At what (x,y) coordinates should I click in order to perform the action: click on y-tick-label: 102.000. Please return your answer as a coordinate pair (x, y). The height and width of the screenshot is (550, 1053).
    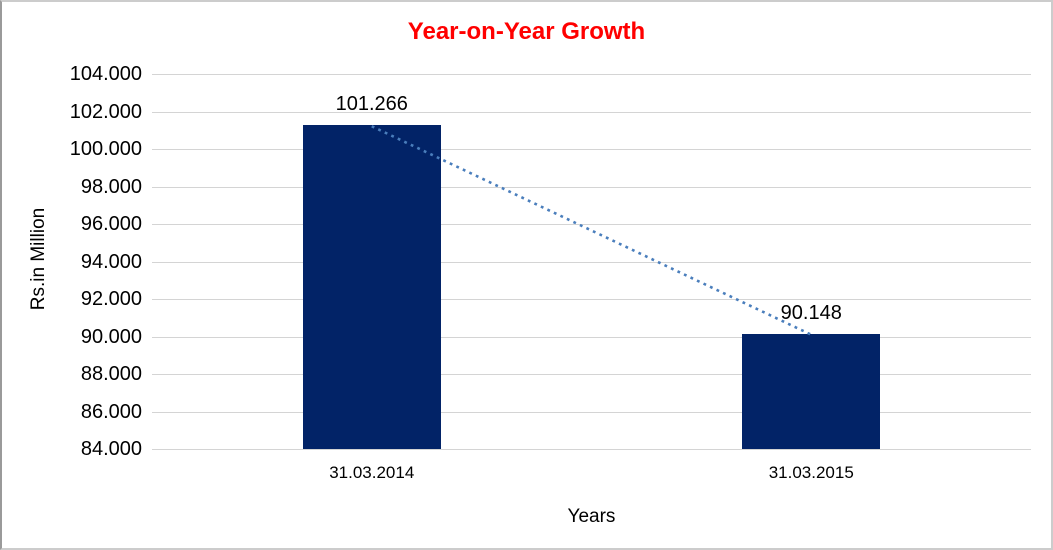
    Looking at the image, I should click on (105, 111).